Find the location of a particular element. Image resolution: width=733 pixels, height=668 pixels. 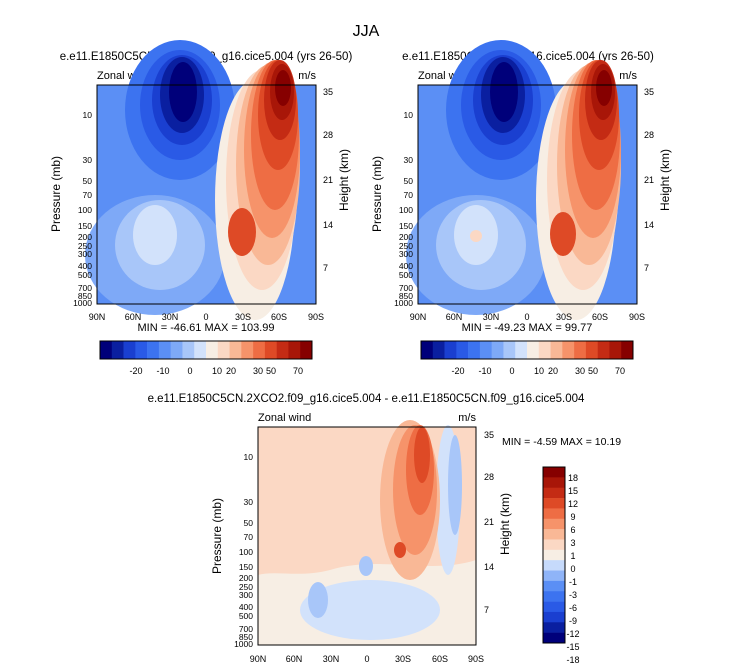

colorbar-cells is located at coordinates (527, 350).